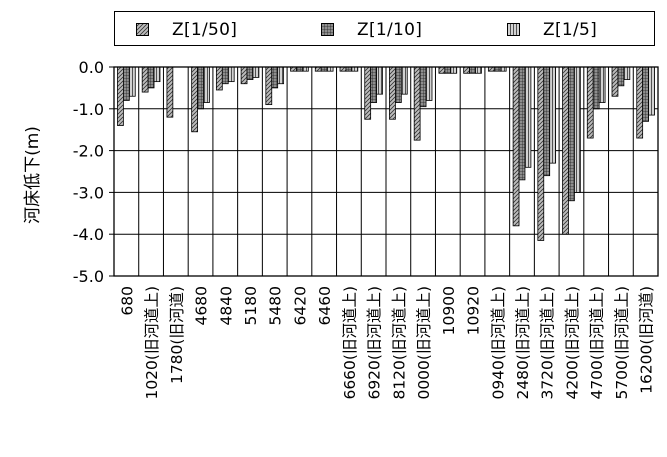 The width and height of the screenshot is (667, 457). I want to click on legend-swatch-diag, so click(142, 29).